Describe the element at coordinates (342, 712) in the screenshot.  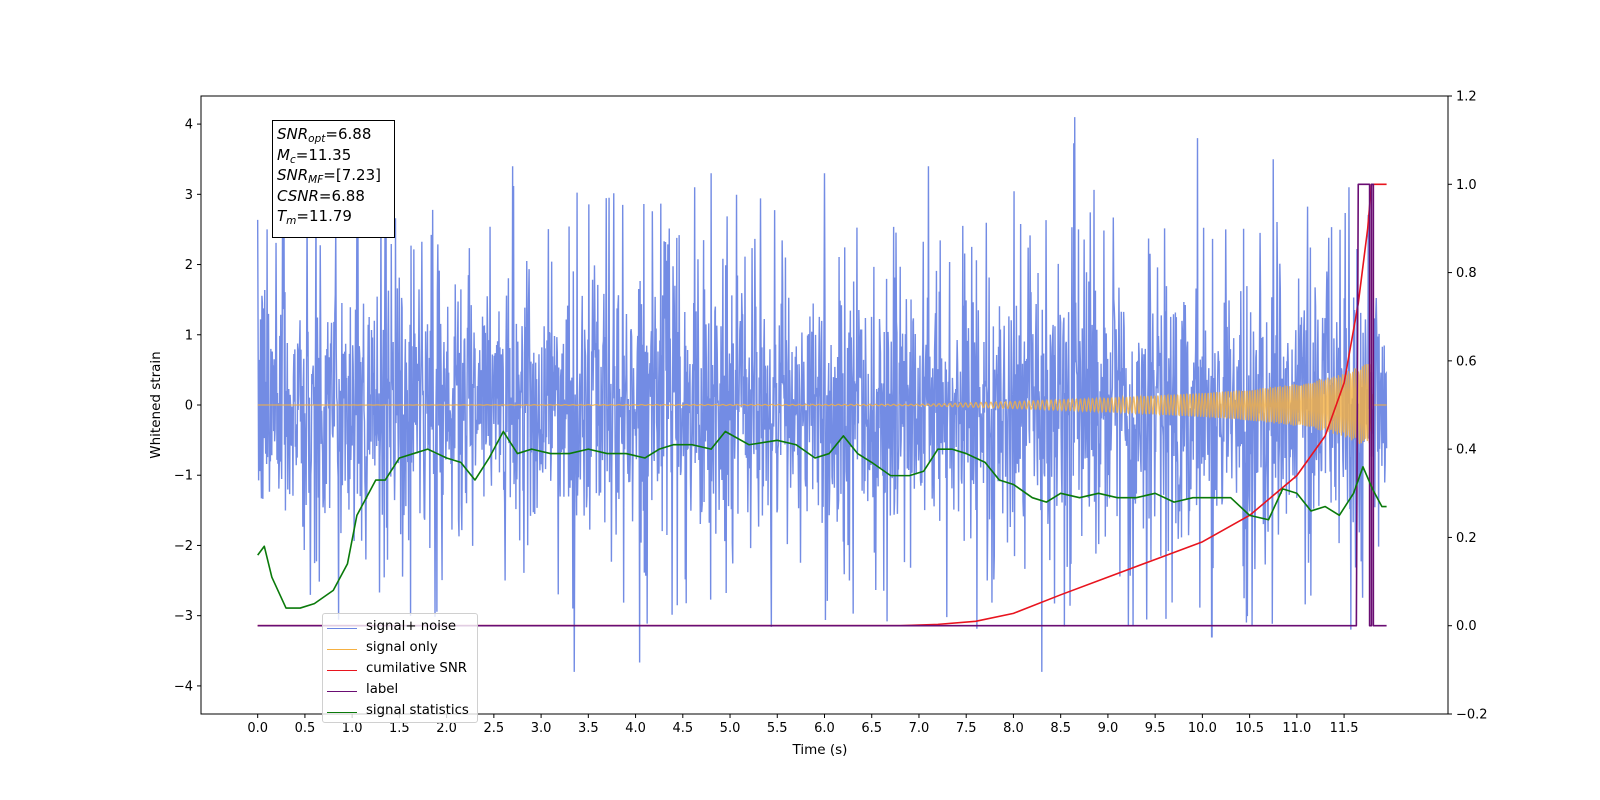
I see `legend-swatch-signal-statistics` at that location.